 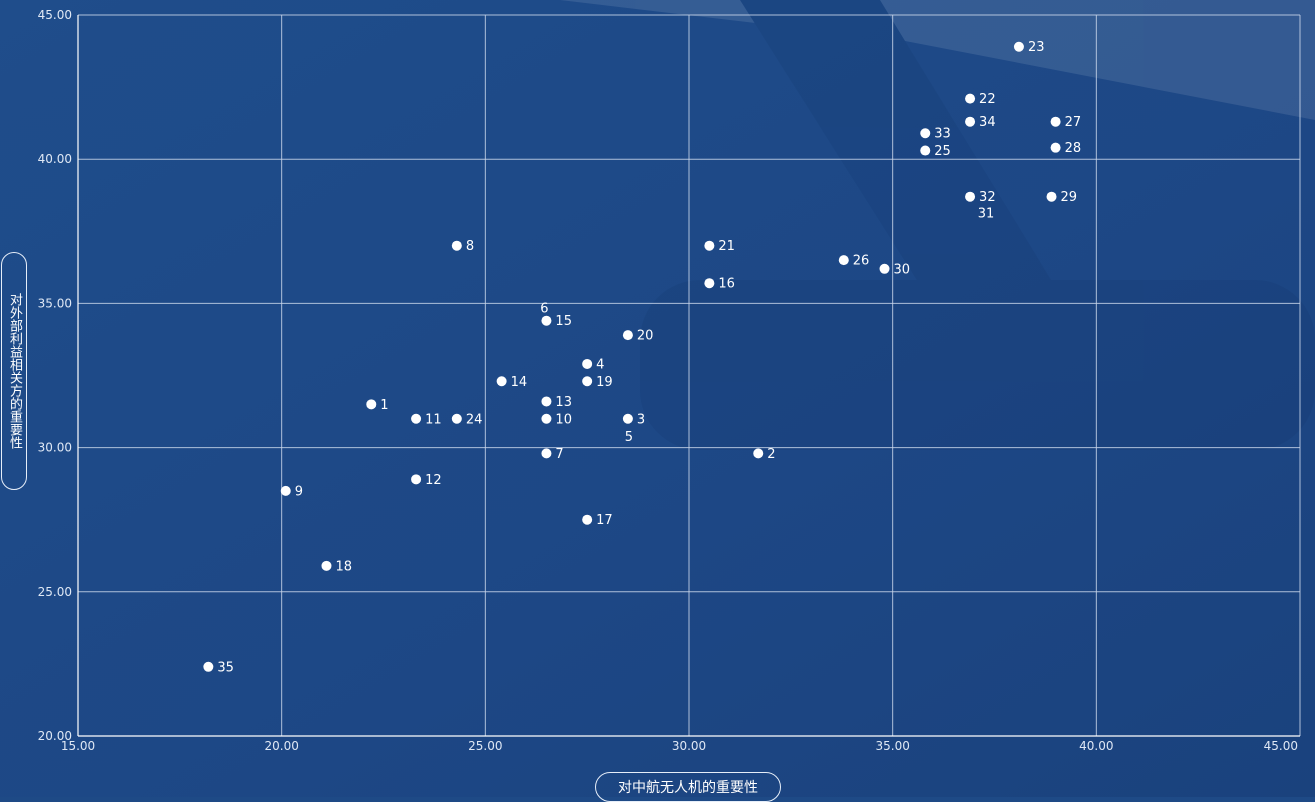 I want to click on data-label-29: 29, so click(x=1069, y=197).